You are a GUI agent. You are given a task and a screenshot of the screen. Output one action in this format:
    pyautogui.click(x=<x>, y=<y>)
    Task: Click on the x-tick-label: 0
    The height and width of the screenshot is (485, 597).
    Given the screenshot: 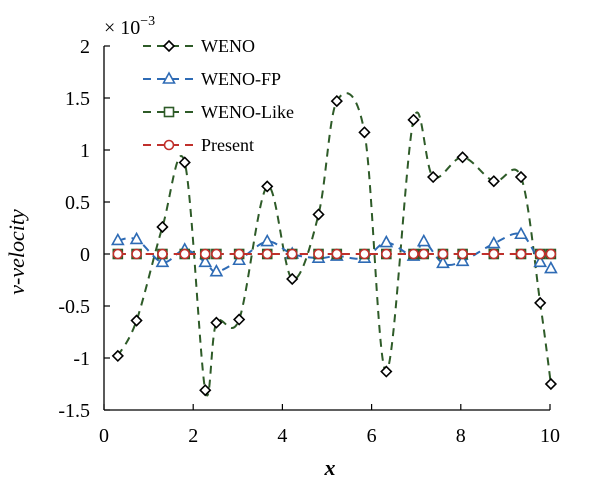 What is the action you would take?
    pyautogui.click(x=104, y=436)
    